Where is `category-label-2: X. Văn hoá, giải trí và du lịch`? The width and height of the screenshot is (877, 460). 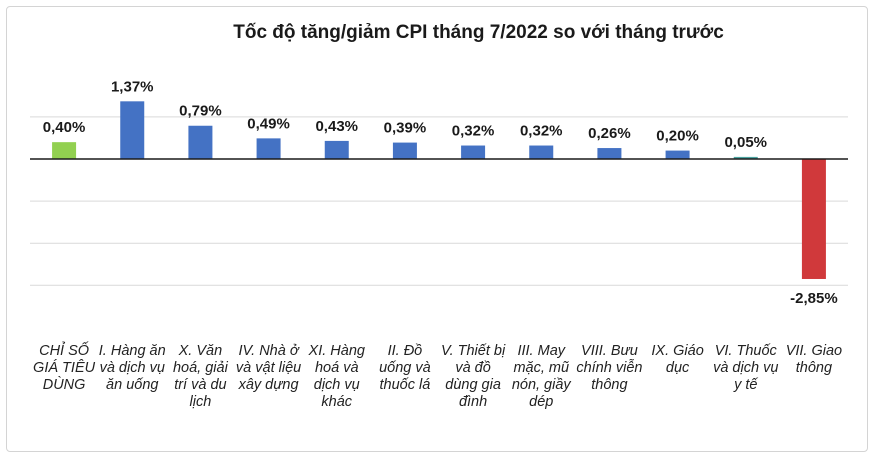 category-label-2: X. Văn hoá, giải trí và du lịch is located at coordinates (200, 376).